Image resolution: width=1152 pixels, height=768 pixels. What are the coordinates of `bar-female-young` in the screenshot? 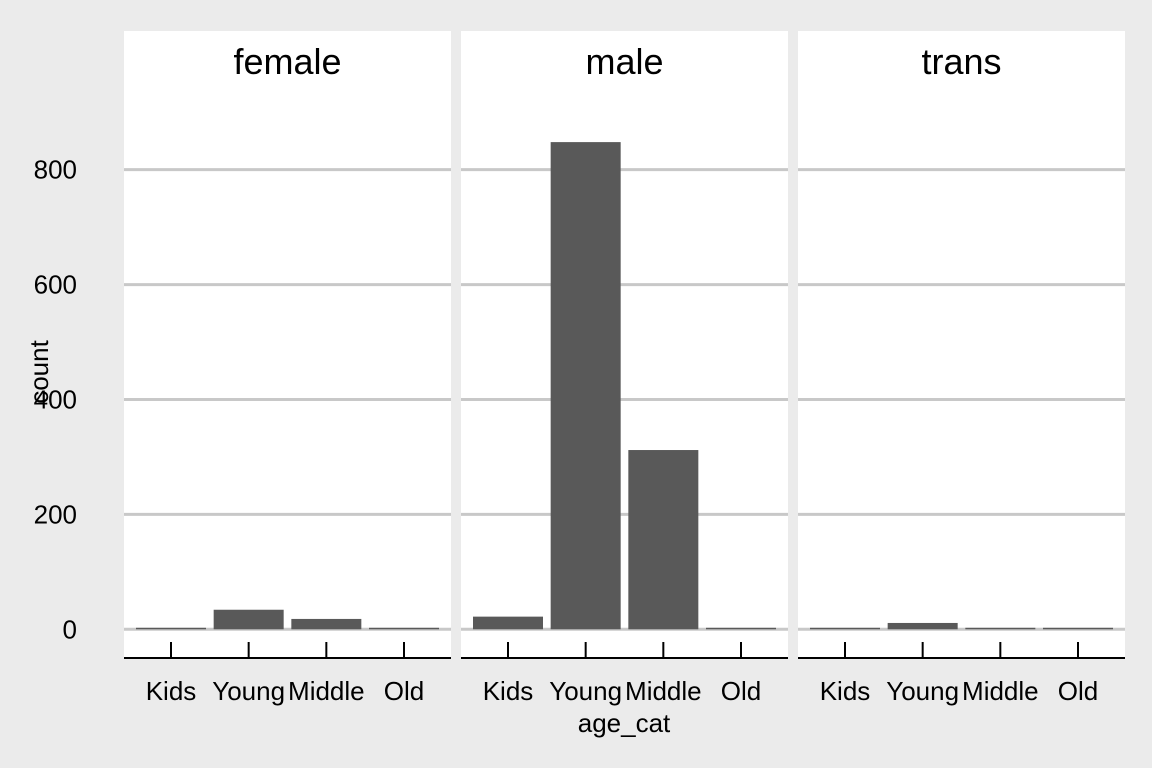 It's located at (248, 619).